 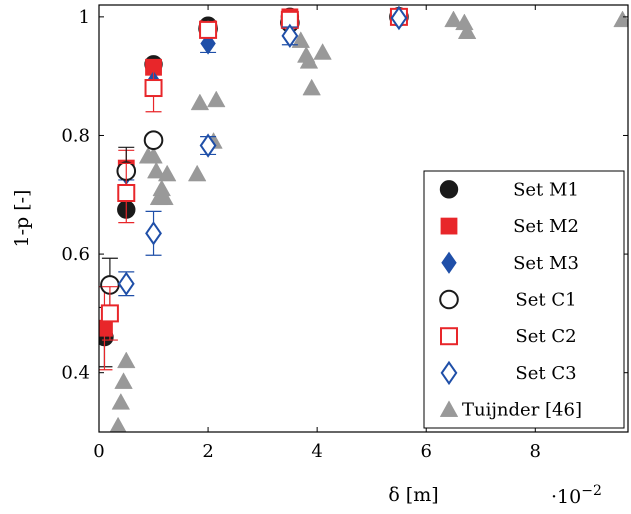 I want to click on legend-label: Tuijnder [46], so click(x=522, y=410).